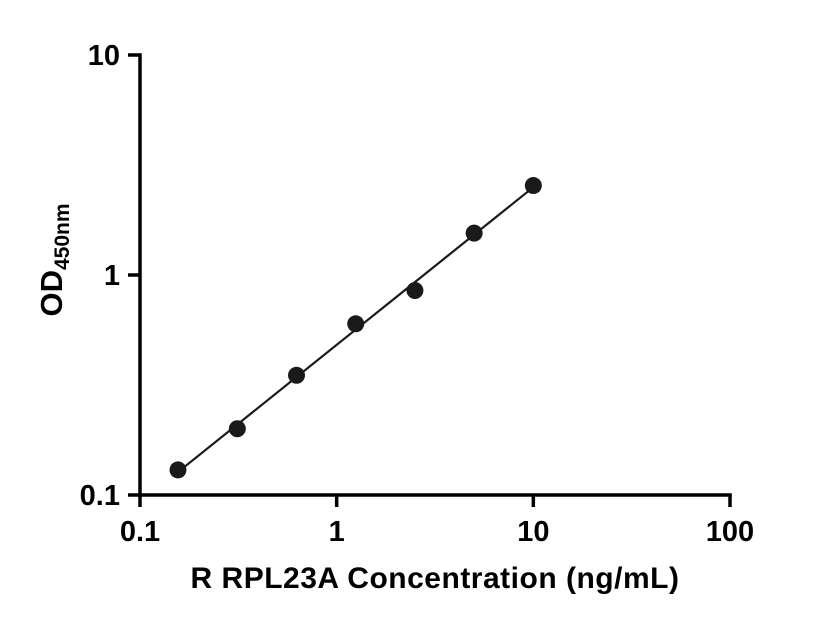  I want to click on y-axis-title: OD450nm, so click(52, 260).